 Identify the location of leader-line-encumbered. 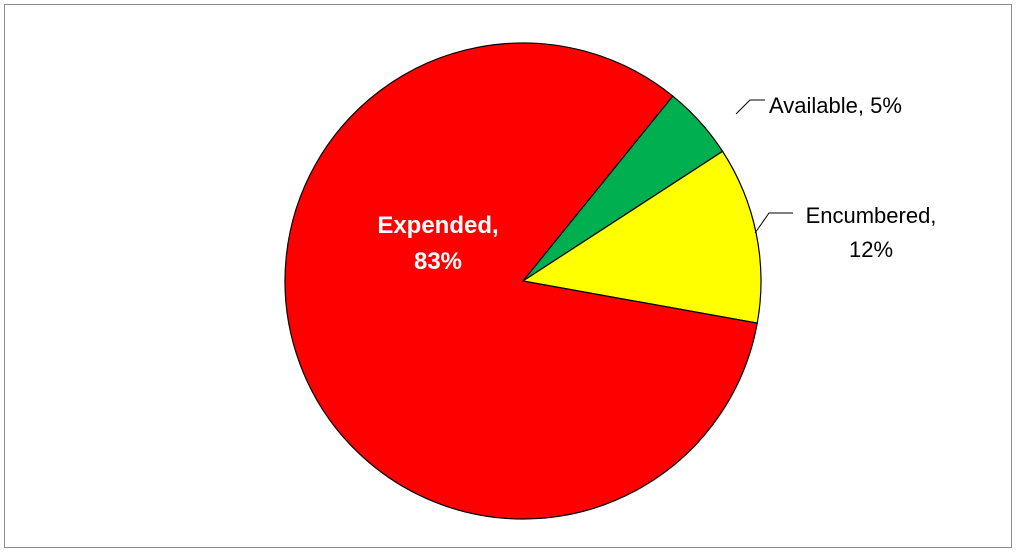
(773, 223).